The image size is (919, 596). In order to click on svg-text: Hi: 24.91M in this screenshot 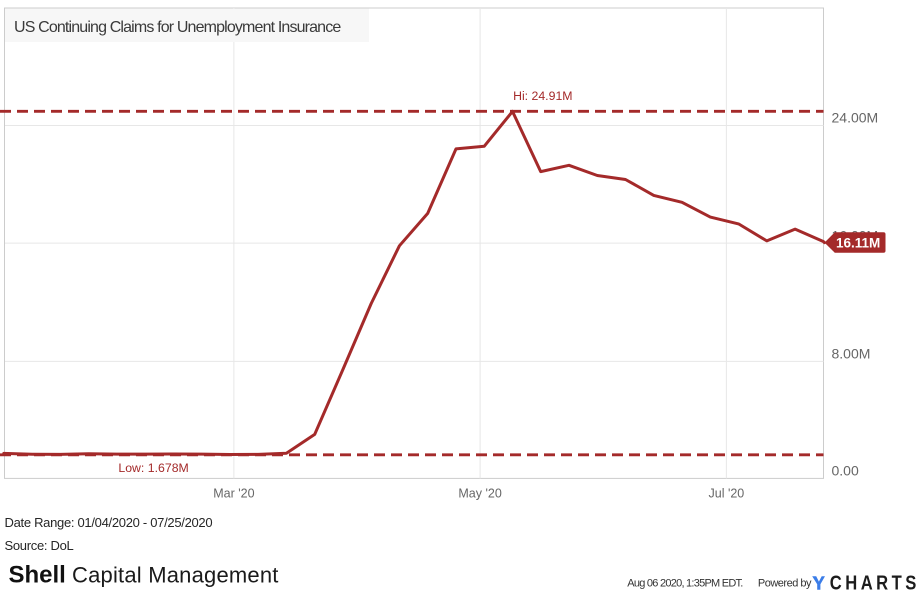, I will do `click(542, 96)`.